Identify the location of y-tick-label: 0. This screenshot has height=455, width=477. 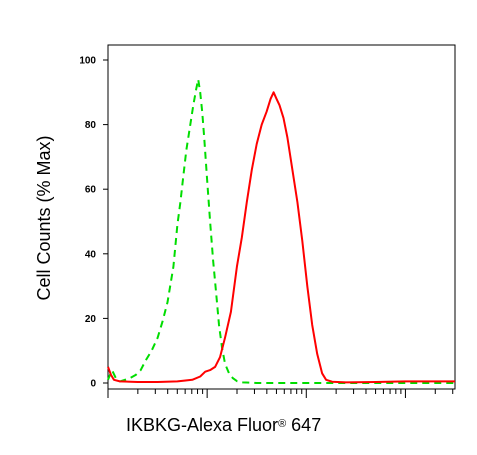
(93, 384).